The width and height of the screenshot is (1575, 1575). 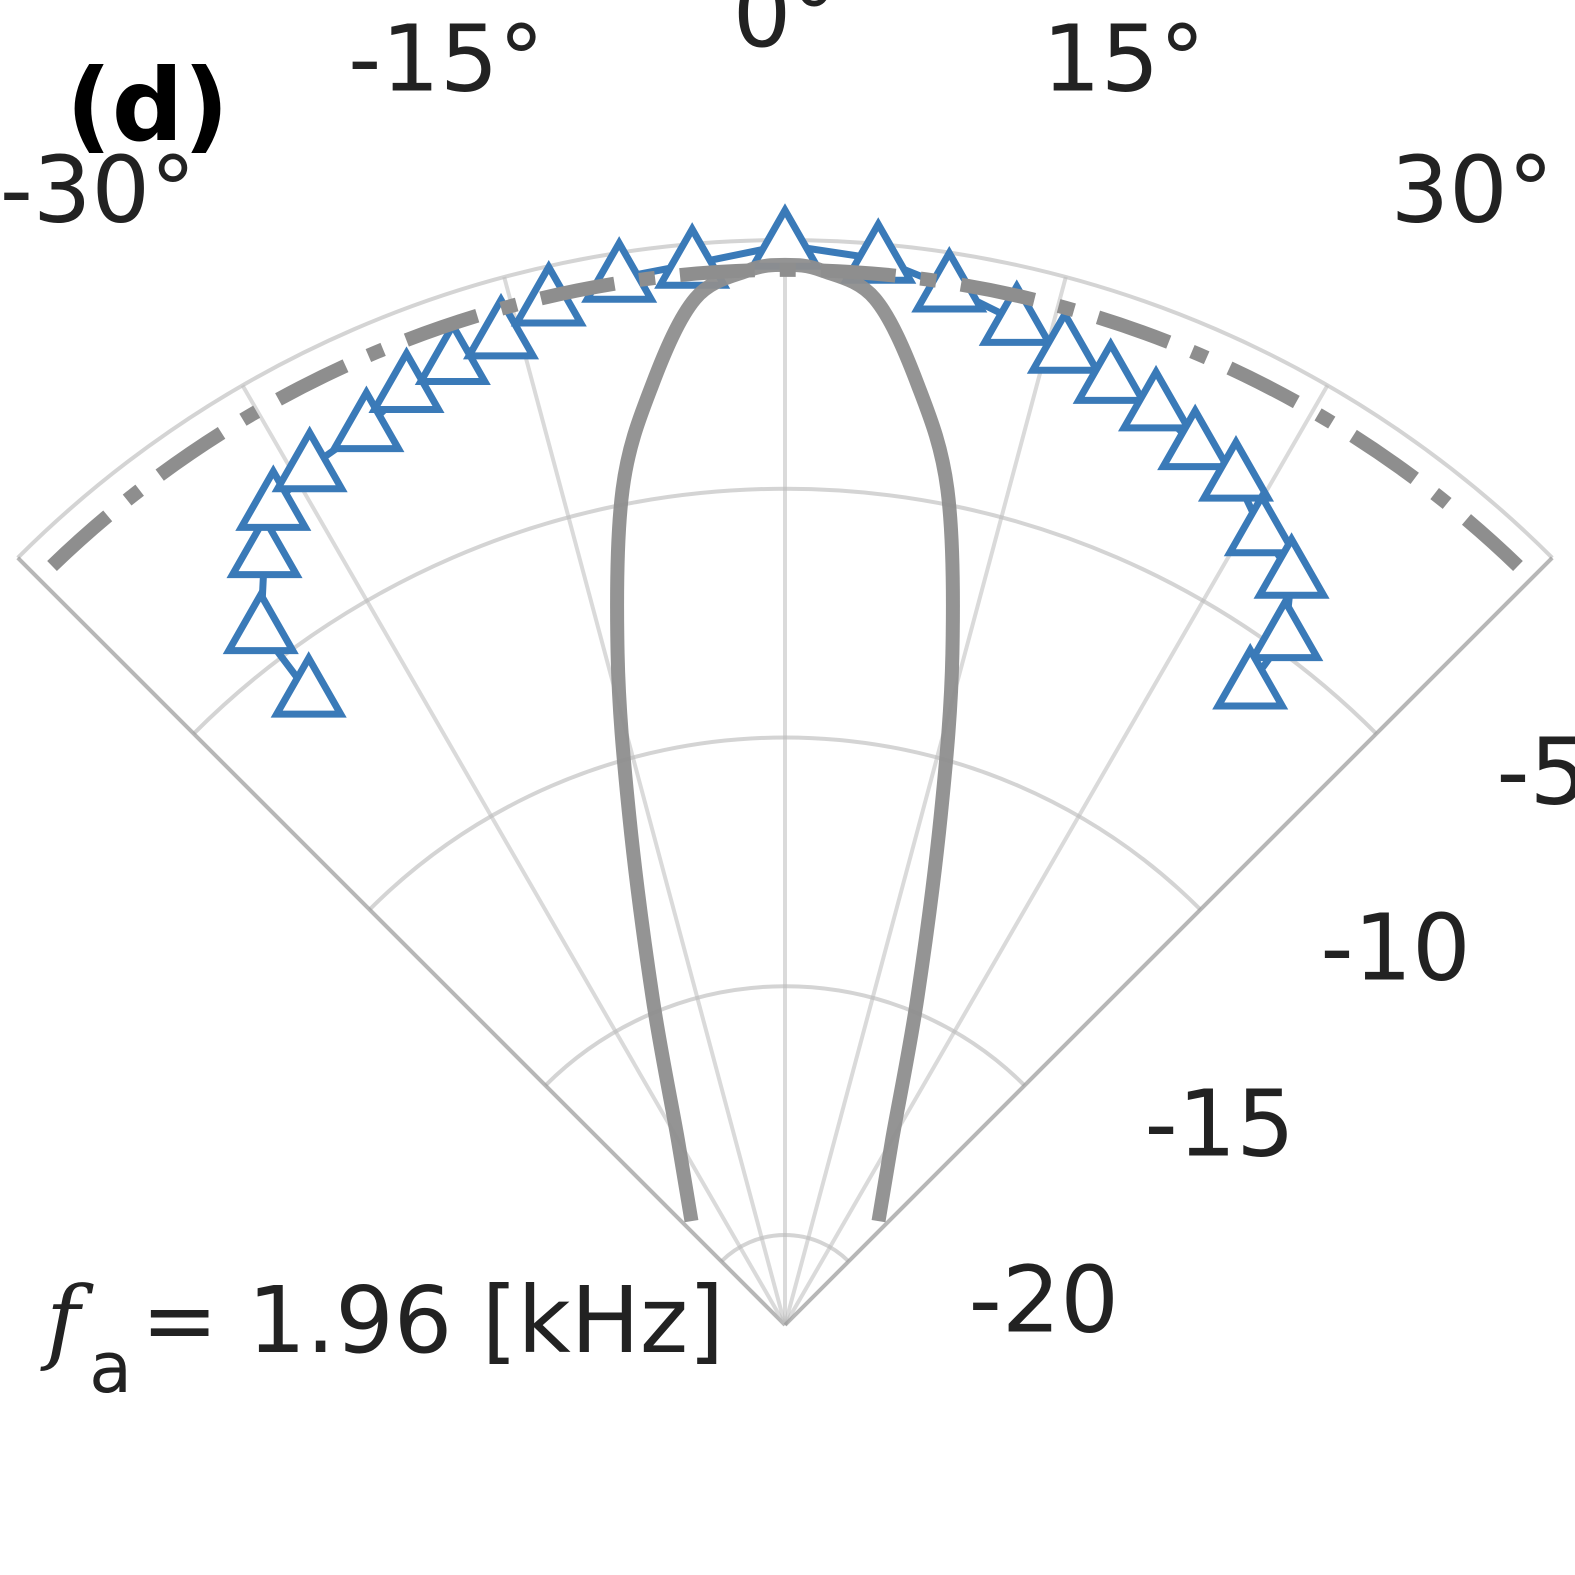 I want to click on model-solid-series, so click(x=785, y=740).